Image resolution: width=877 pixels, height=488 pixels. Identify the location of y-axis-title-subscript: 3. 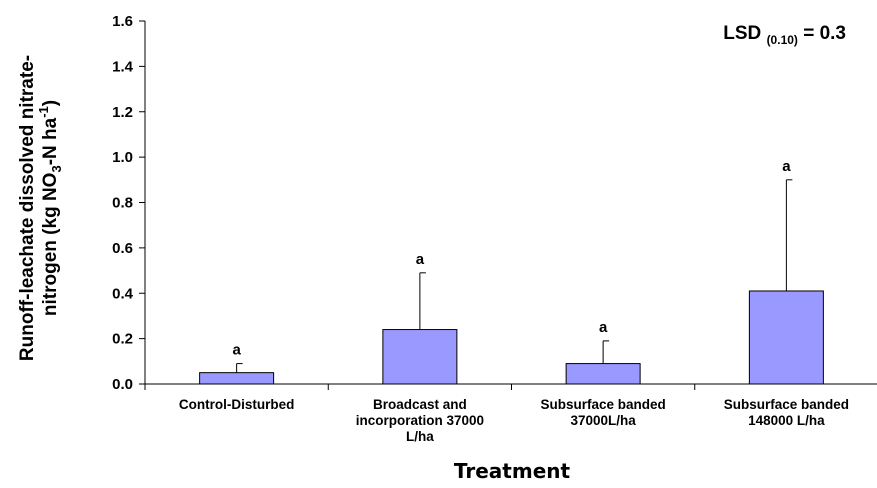
(56, 168).